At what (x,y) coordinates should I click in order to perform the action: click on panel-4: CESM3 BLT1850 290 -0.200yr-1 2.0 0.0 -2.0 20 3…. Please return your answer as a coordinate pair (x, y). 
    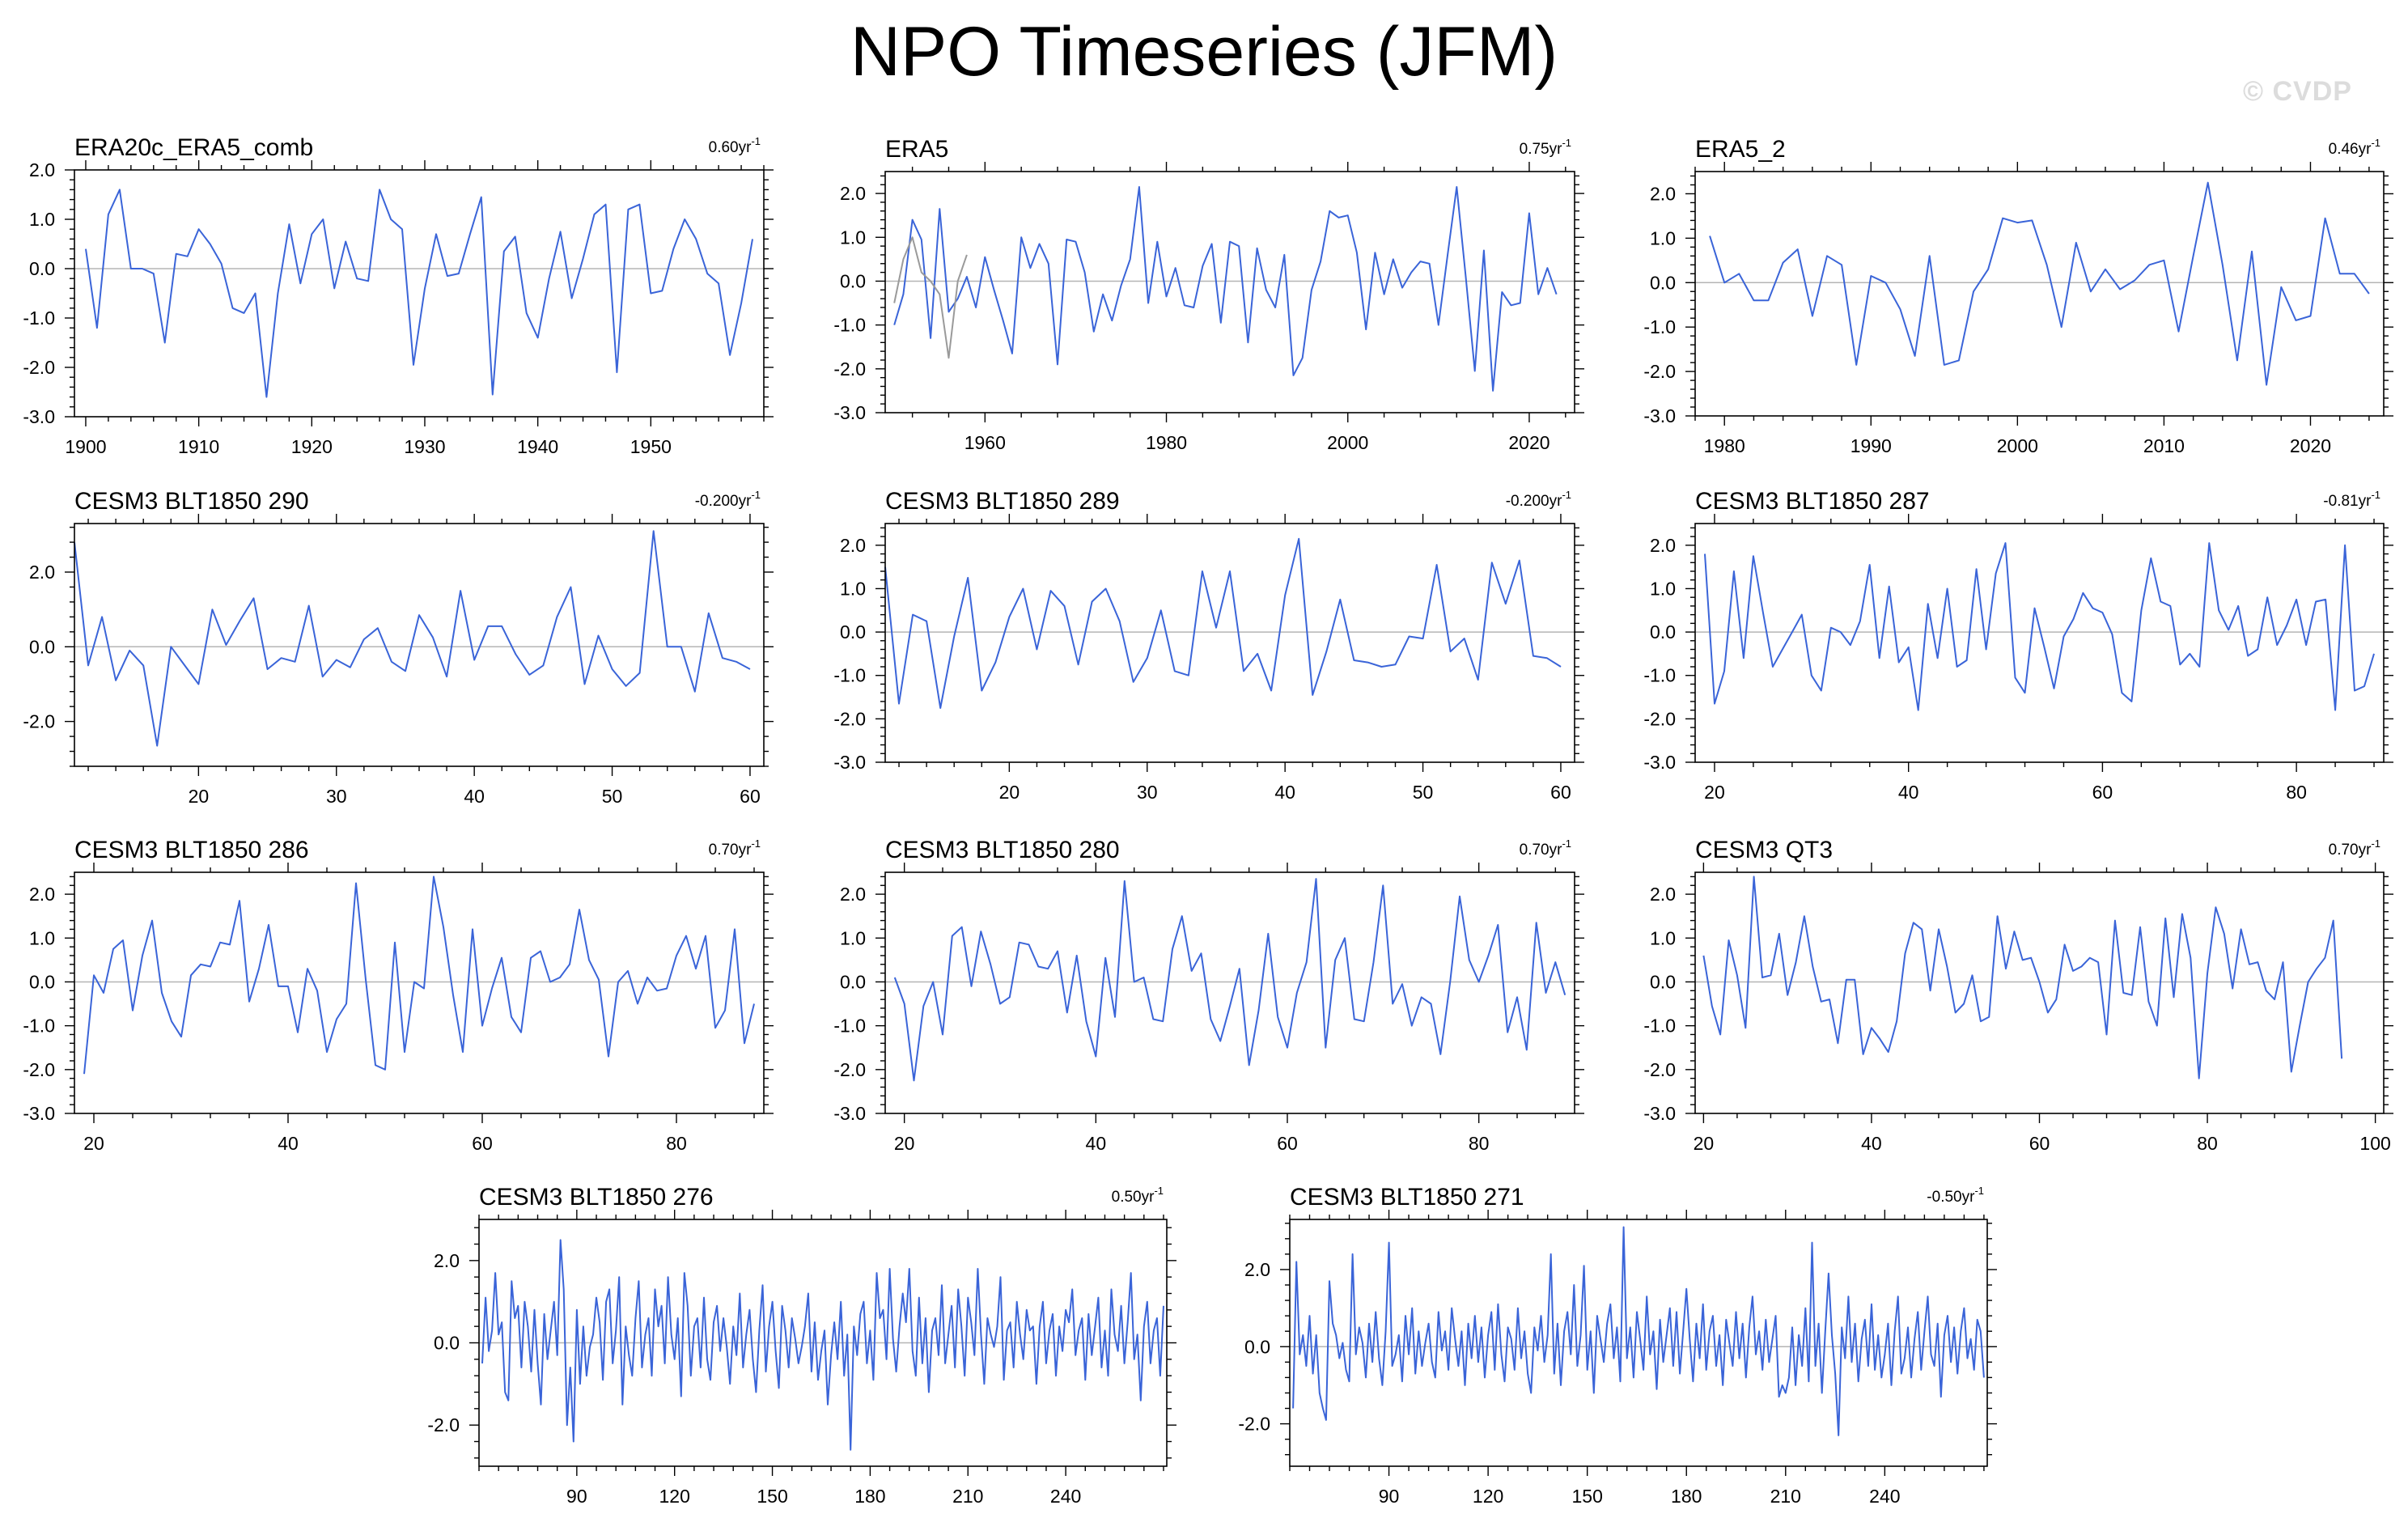
    Looking at the image, I should click on (398, 647).